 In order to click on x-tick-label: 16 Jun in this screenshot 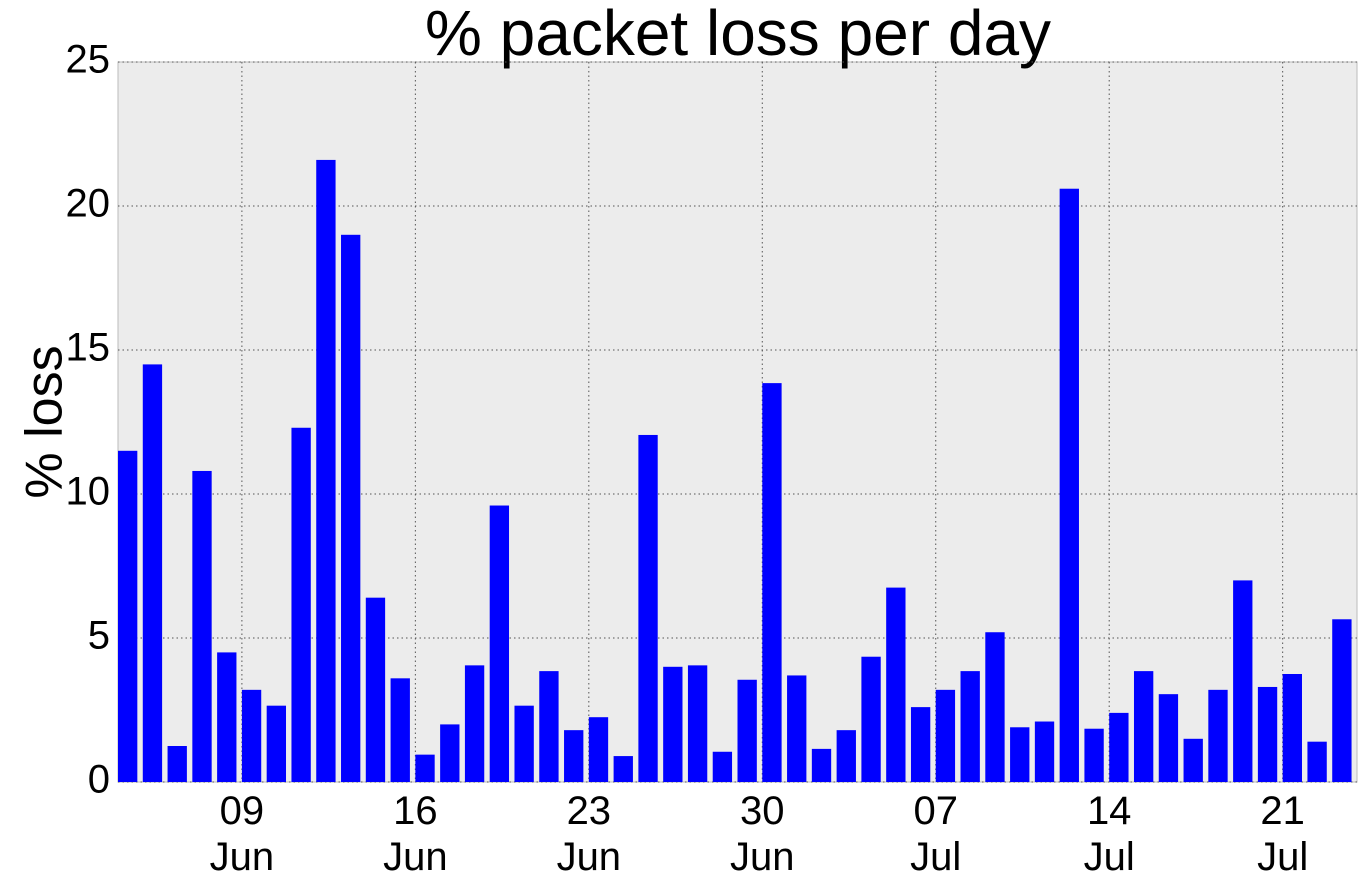, I will do `click(415, 834)`.